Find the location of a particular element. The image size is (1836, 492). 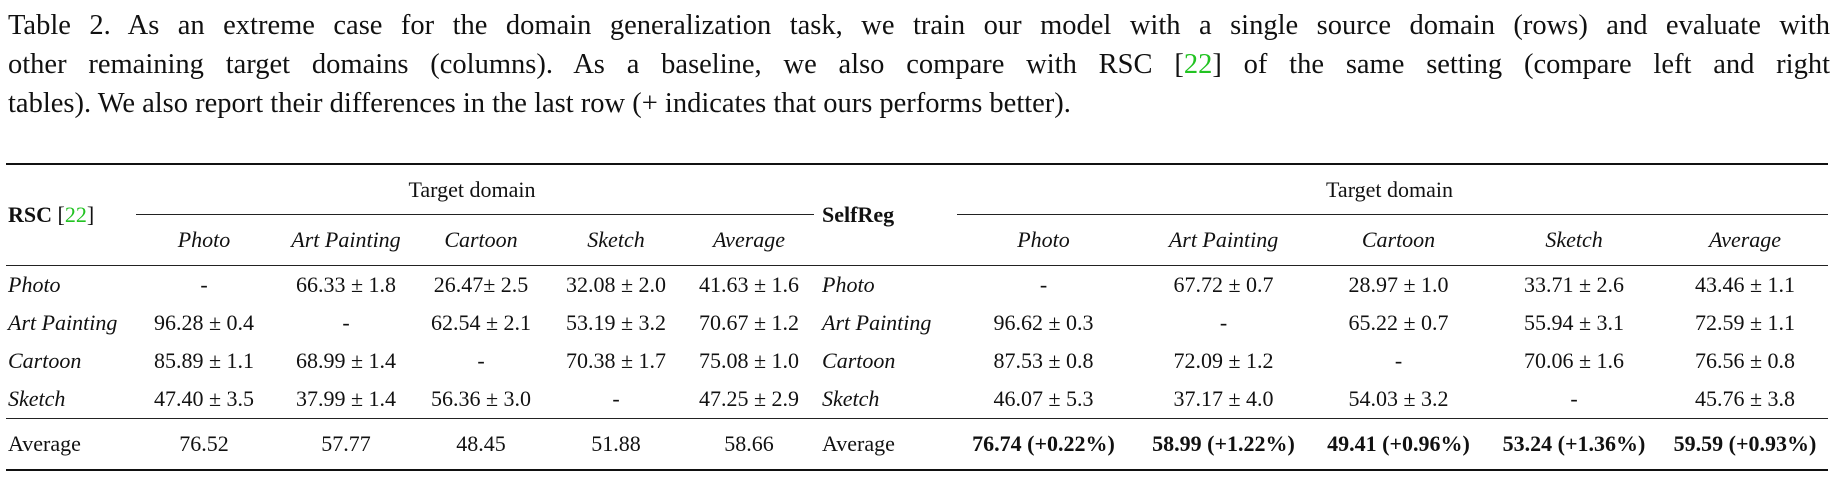

average-cell: 51.88 is located at coordinates (616, 444).